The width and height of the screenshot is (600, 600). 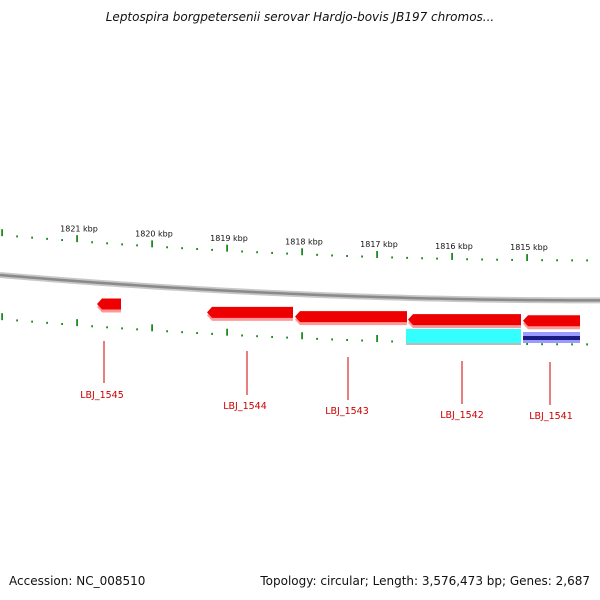 What do you see at coordinates (245, 406) in the screenshot?
I see `gene-label-2: LBJ_1544` at bounding box center [245, 406].